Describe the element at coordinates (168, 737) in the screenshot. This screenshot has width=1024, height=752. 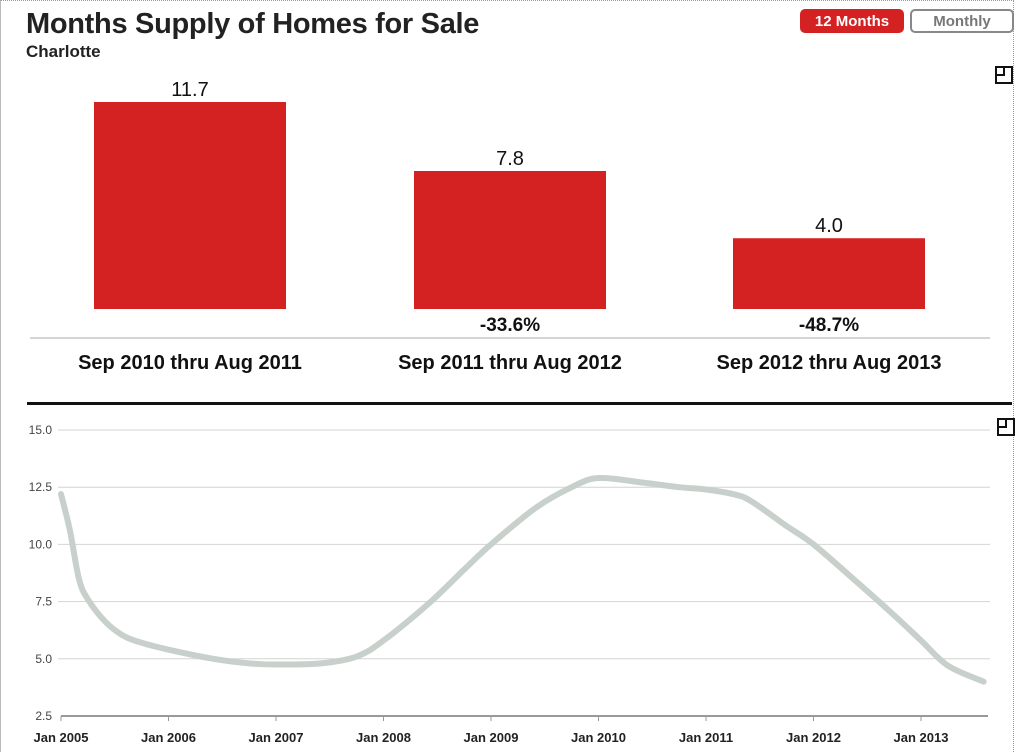
I see `x-tick-label: Jan 2006` at that location.